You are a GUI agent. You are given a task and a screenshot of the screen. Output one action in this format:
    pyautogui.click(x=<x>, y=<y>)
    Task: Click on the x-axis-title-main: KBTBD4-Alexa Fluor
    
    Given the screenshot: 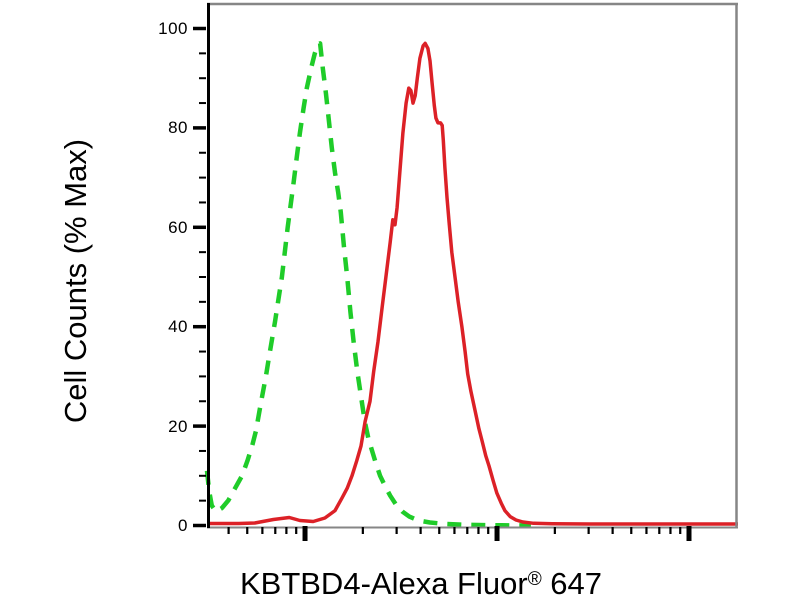 What is the action you would take?
    pyautogui.click(x=383, y=583)
    